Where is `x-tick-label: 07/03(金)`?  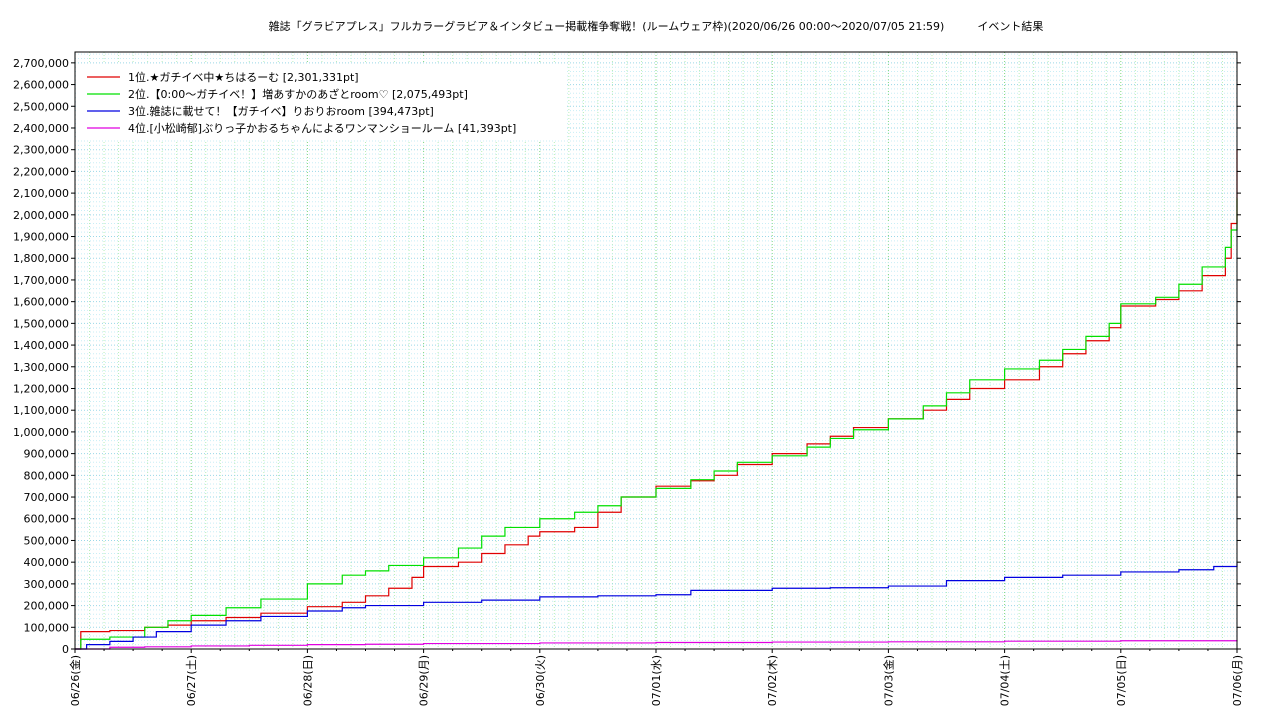
x-tick-label: 07/03(金) is located at coordinates (888, 680).